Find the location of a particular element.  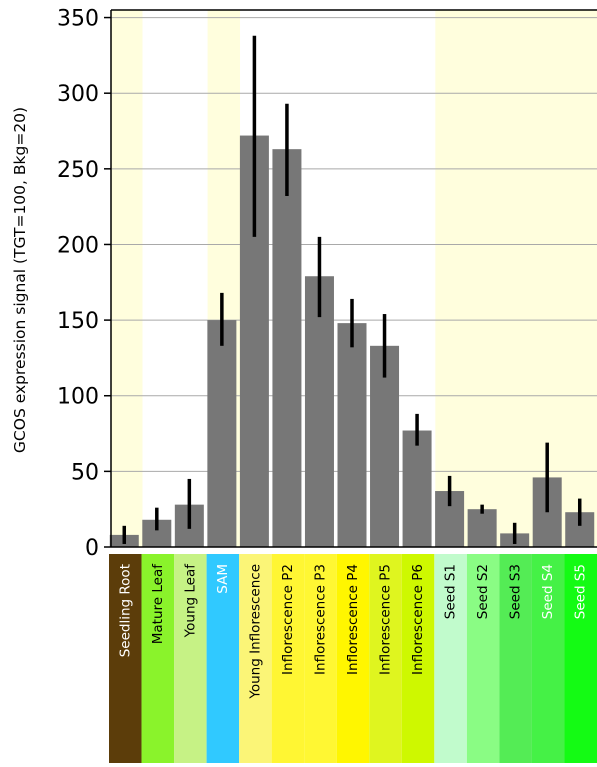

y-tick-label: 200 is located at coordinates (78, 245).